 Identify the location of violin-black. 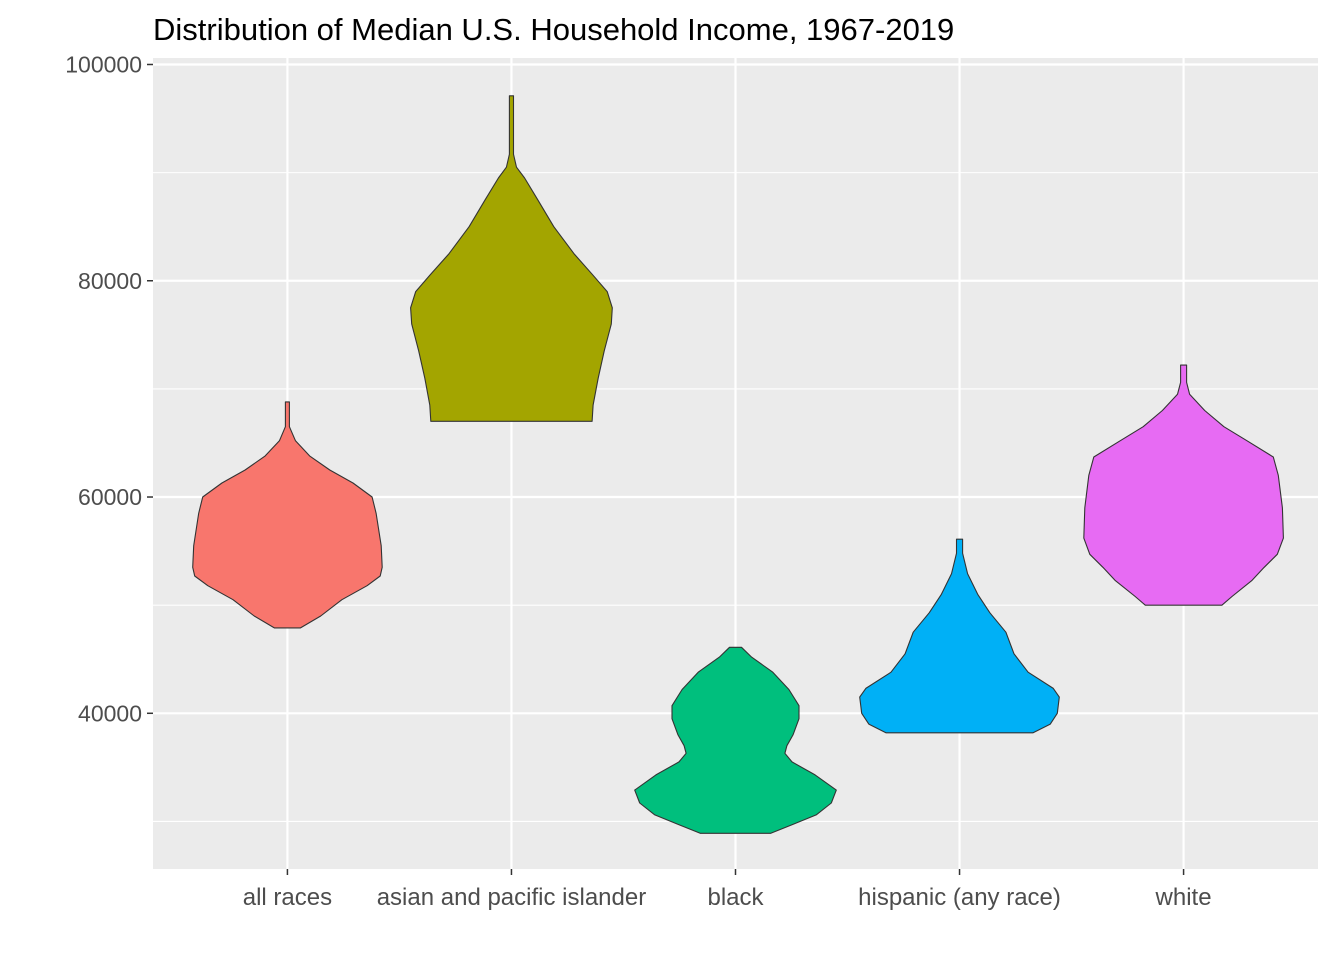
(735, 740).